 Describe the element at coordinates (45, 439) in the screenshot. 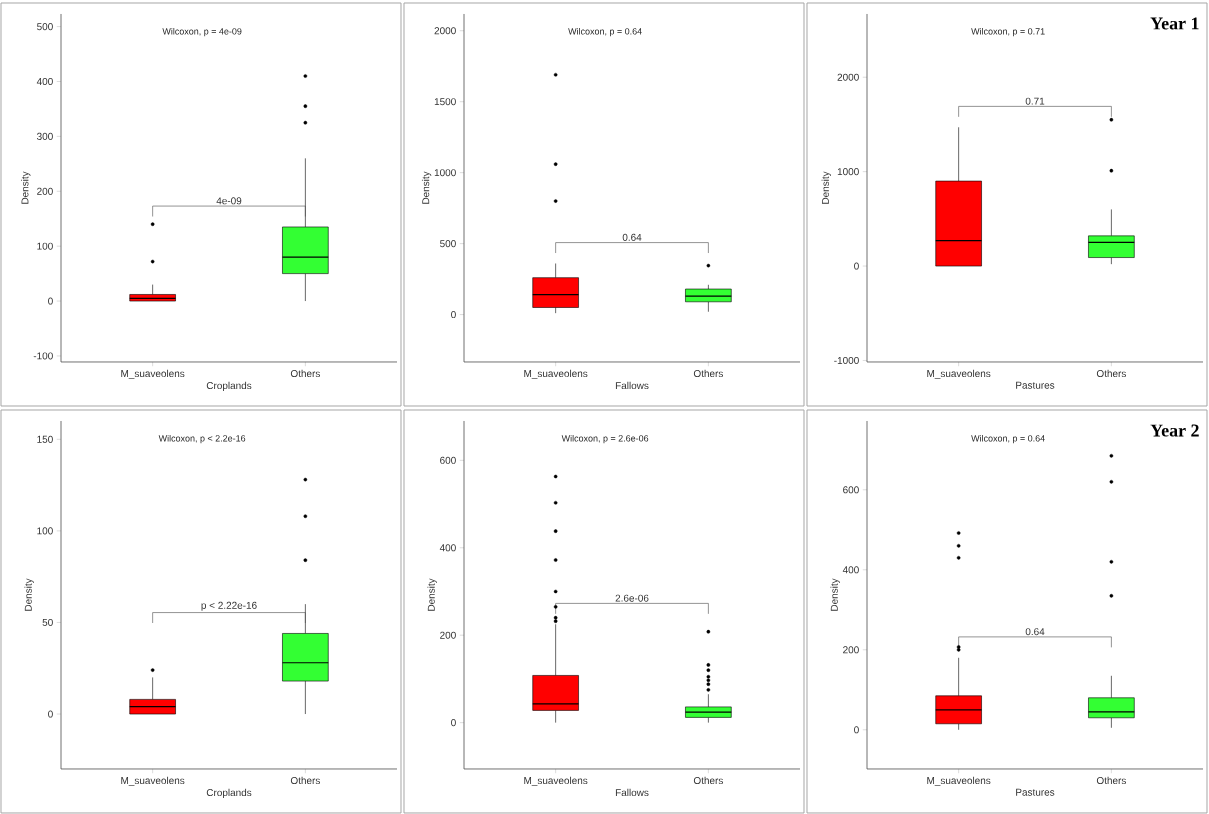

I see `y-tick-label: 150` at that location.